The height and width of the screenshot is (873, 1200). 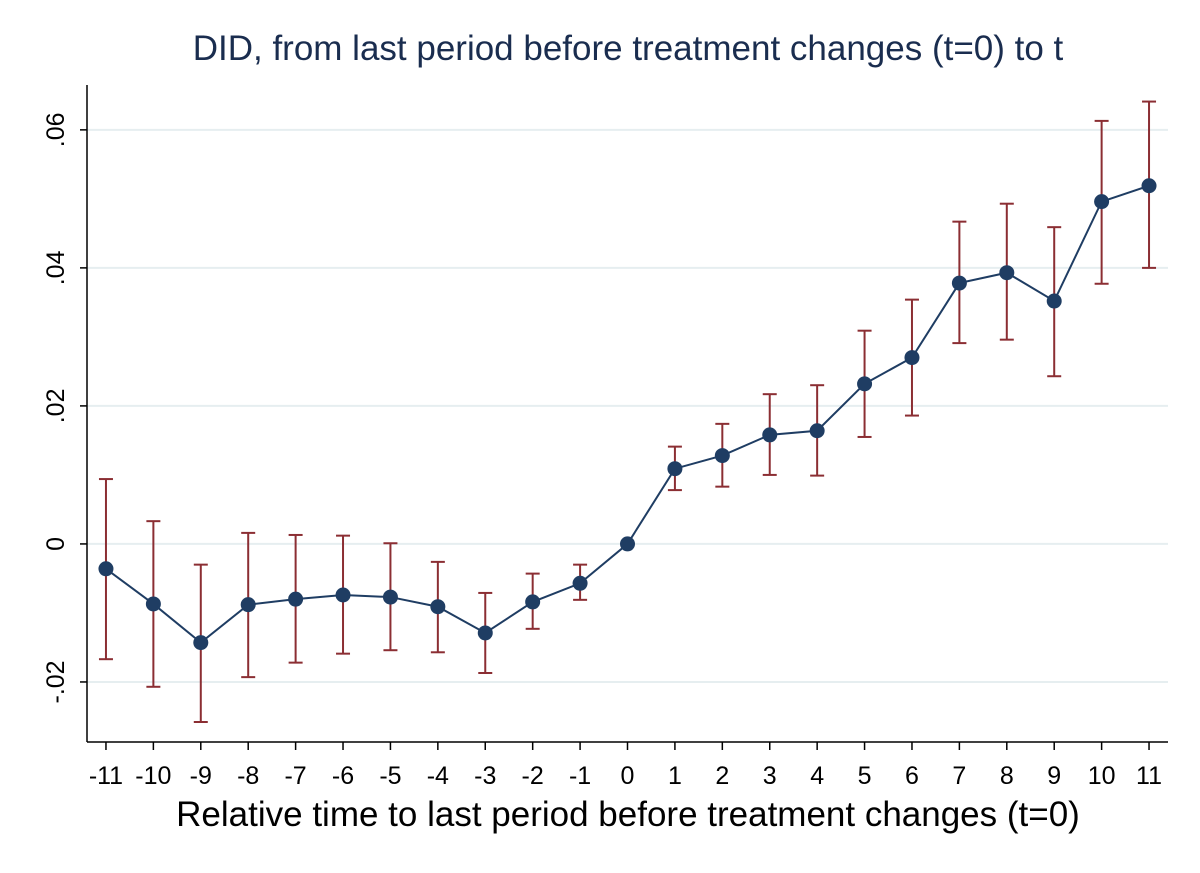 What do you see at coordinates (343, 776) in the screenshot?
I see `x-tick-label: -6` at bounding box center [343, 776].